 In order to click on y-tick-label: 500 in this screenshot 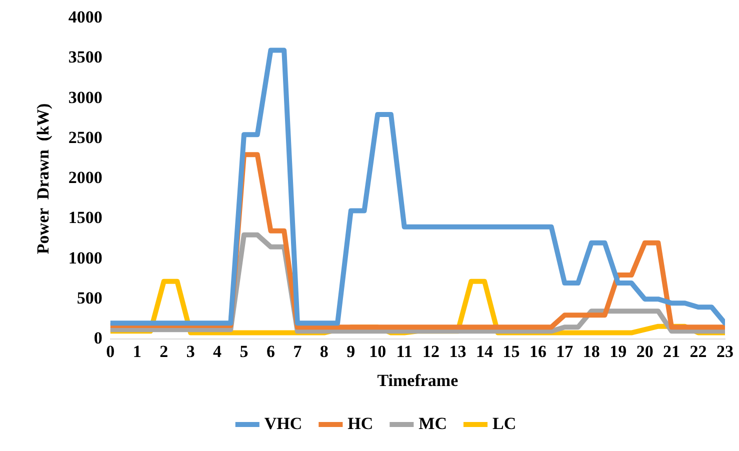, I will do `click(89, 298)`.